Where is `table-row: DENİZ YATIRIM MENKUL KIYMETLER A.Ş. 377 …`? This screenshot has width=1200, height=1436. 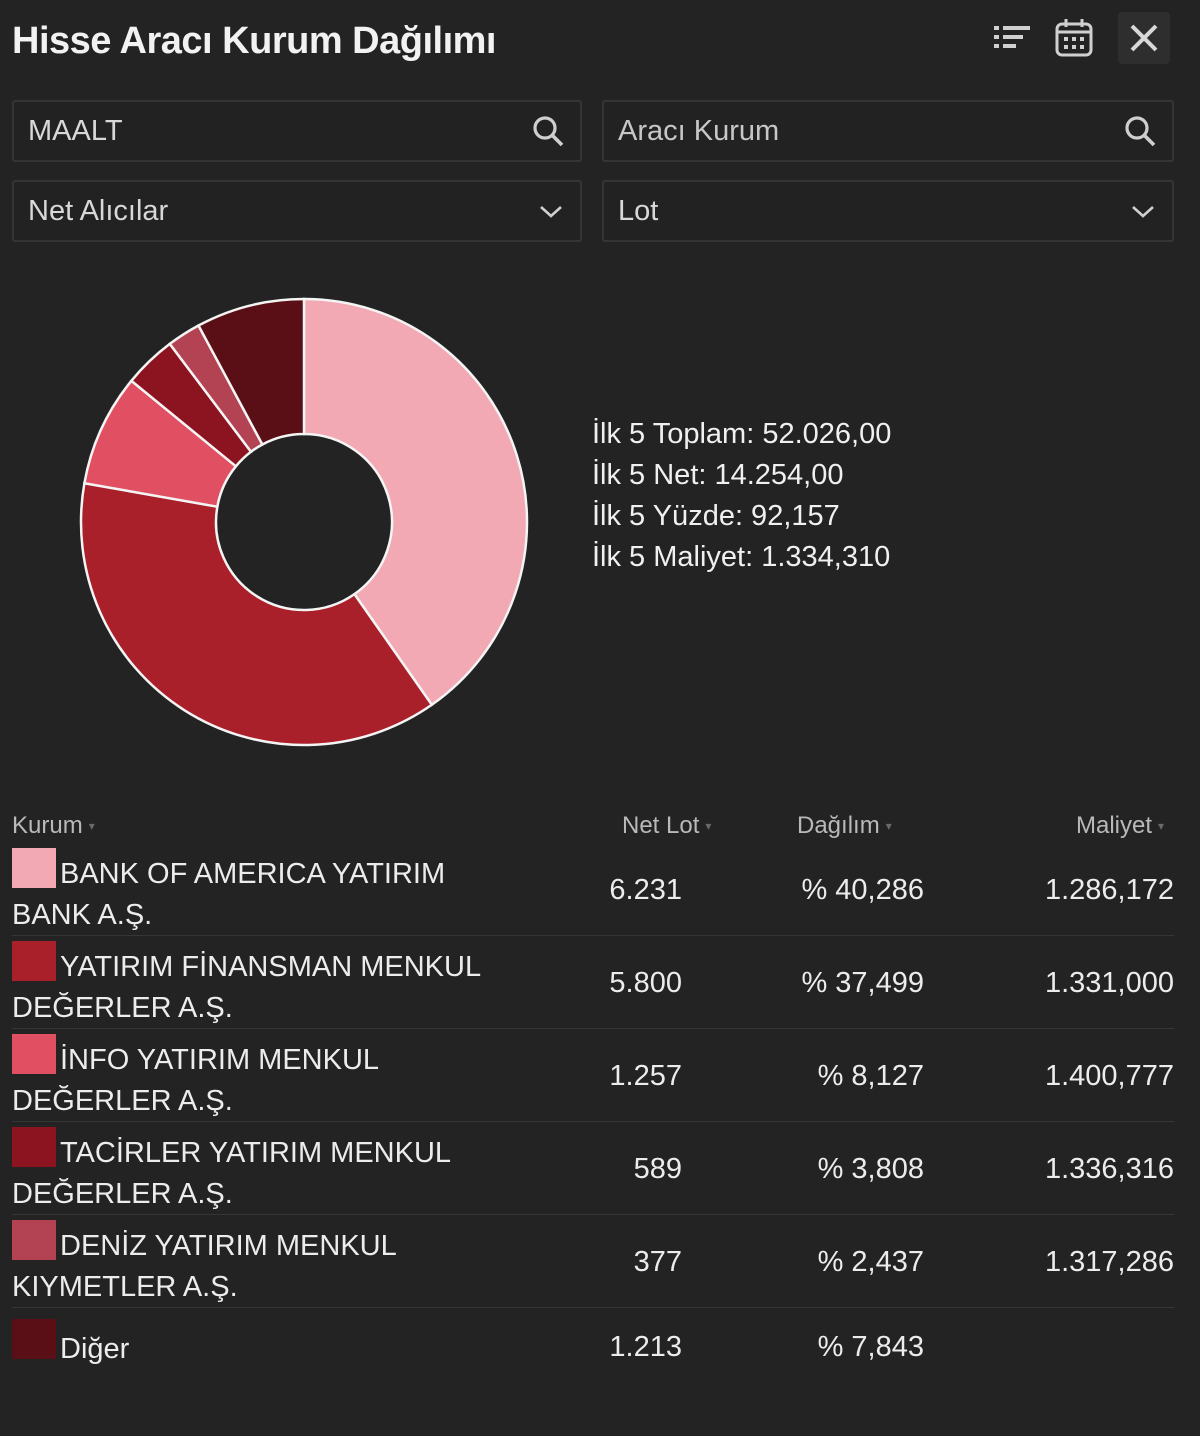 table-row: DENİZ YATIRIM MENKUL KIYMETLER A.Ş. 377 … is located at coordinates (593, 1262).